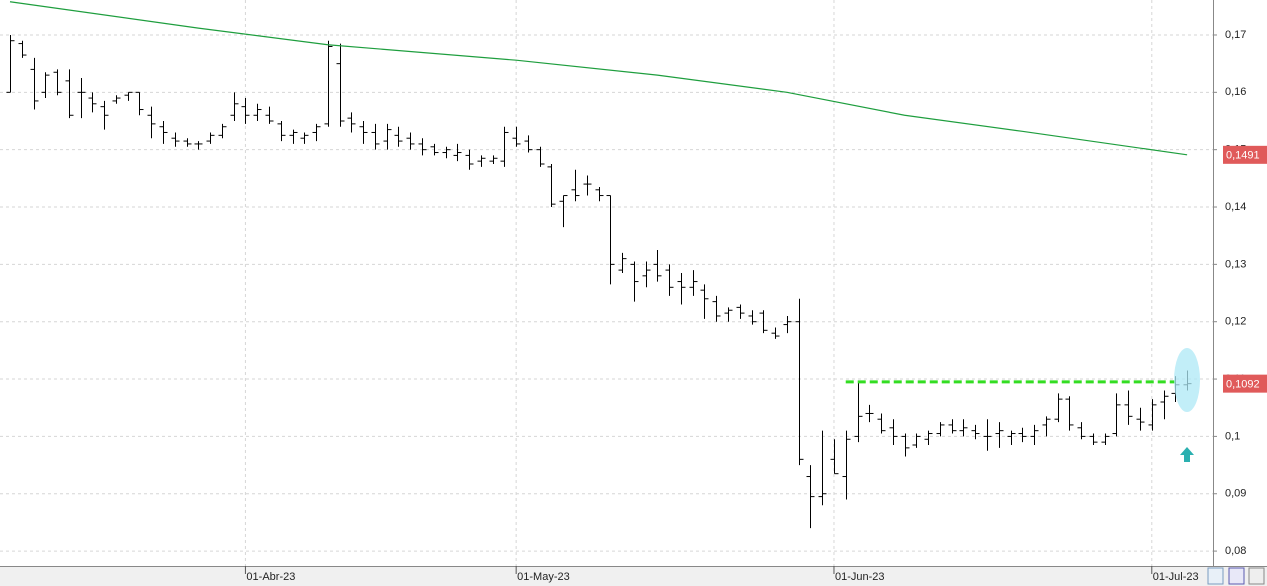 The height and width of the screenshot is (586, 1267). Describe the element at coordinates (860, 577) in the screenshot. I see `x-tick-label: 01-Jun-23` at that location.